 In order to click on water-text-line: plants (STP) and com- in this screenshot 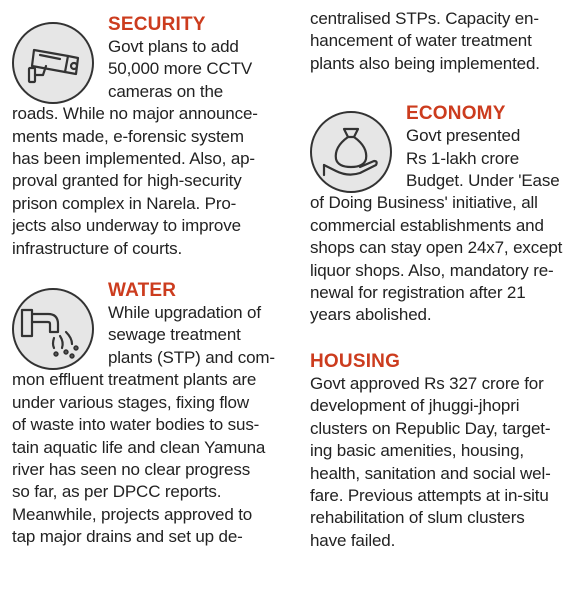, I will do `click(191, 357)`.